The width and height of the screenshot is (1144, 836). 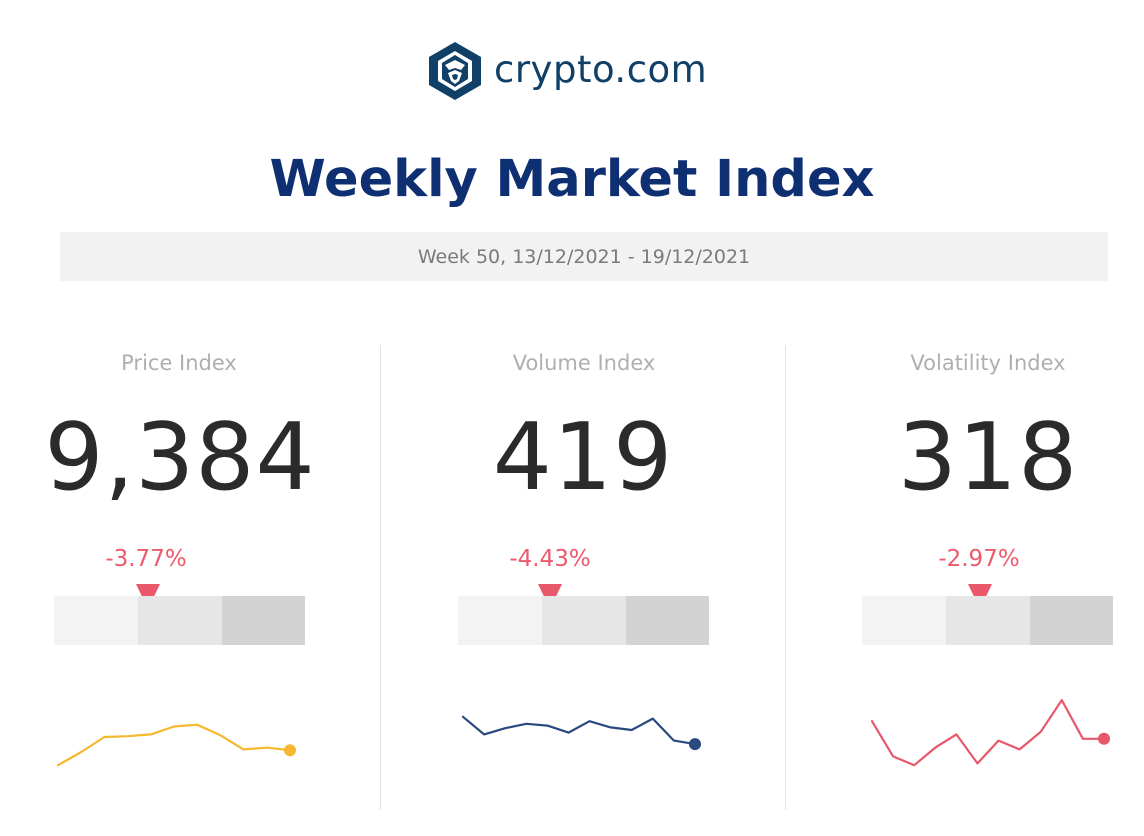 What do you see at coordinates (579, 730) in the screenshot?
I see `volume-sparkline-path` at bounding box center [579, 730].